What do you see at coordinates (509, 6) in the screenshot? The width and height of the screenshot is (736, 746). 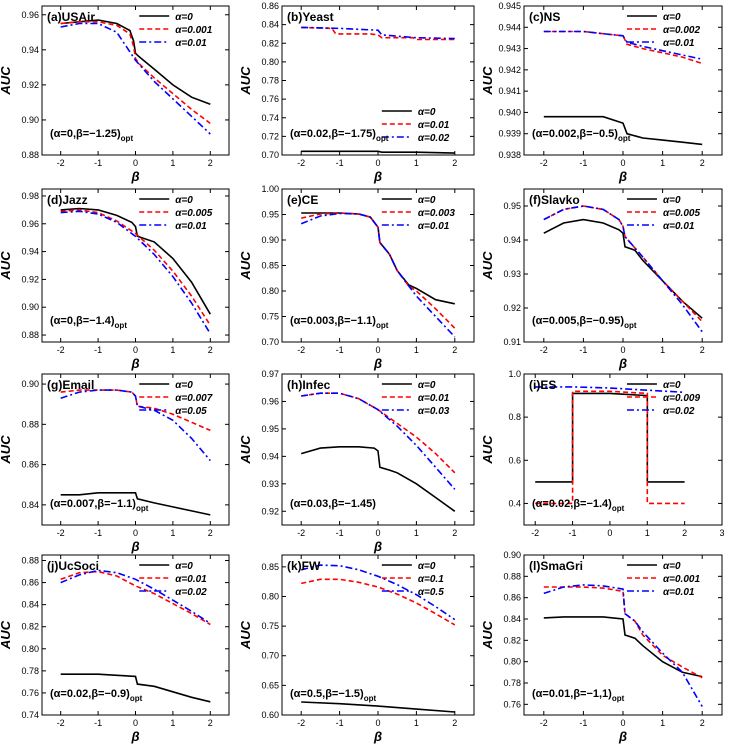 I see `y-tick-label: 0.945` at bounding box center [509, 6].